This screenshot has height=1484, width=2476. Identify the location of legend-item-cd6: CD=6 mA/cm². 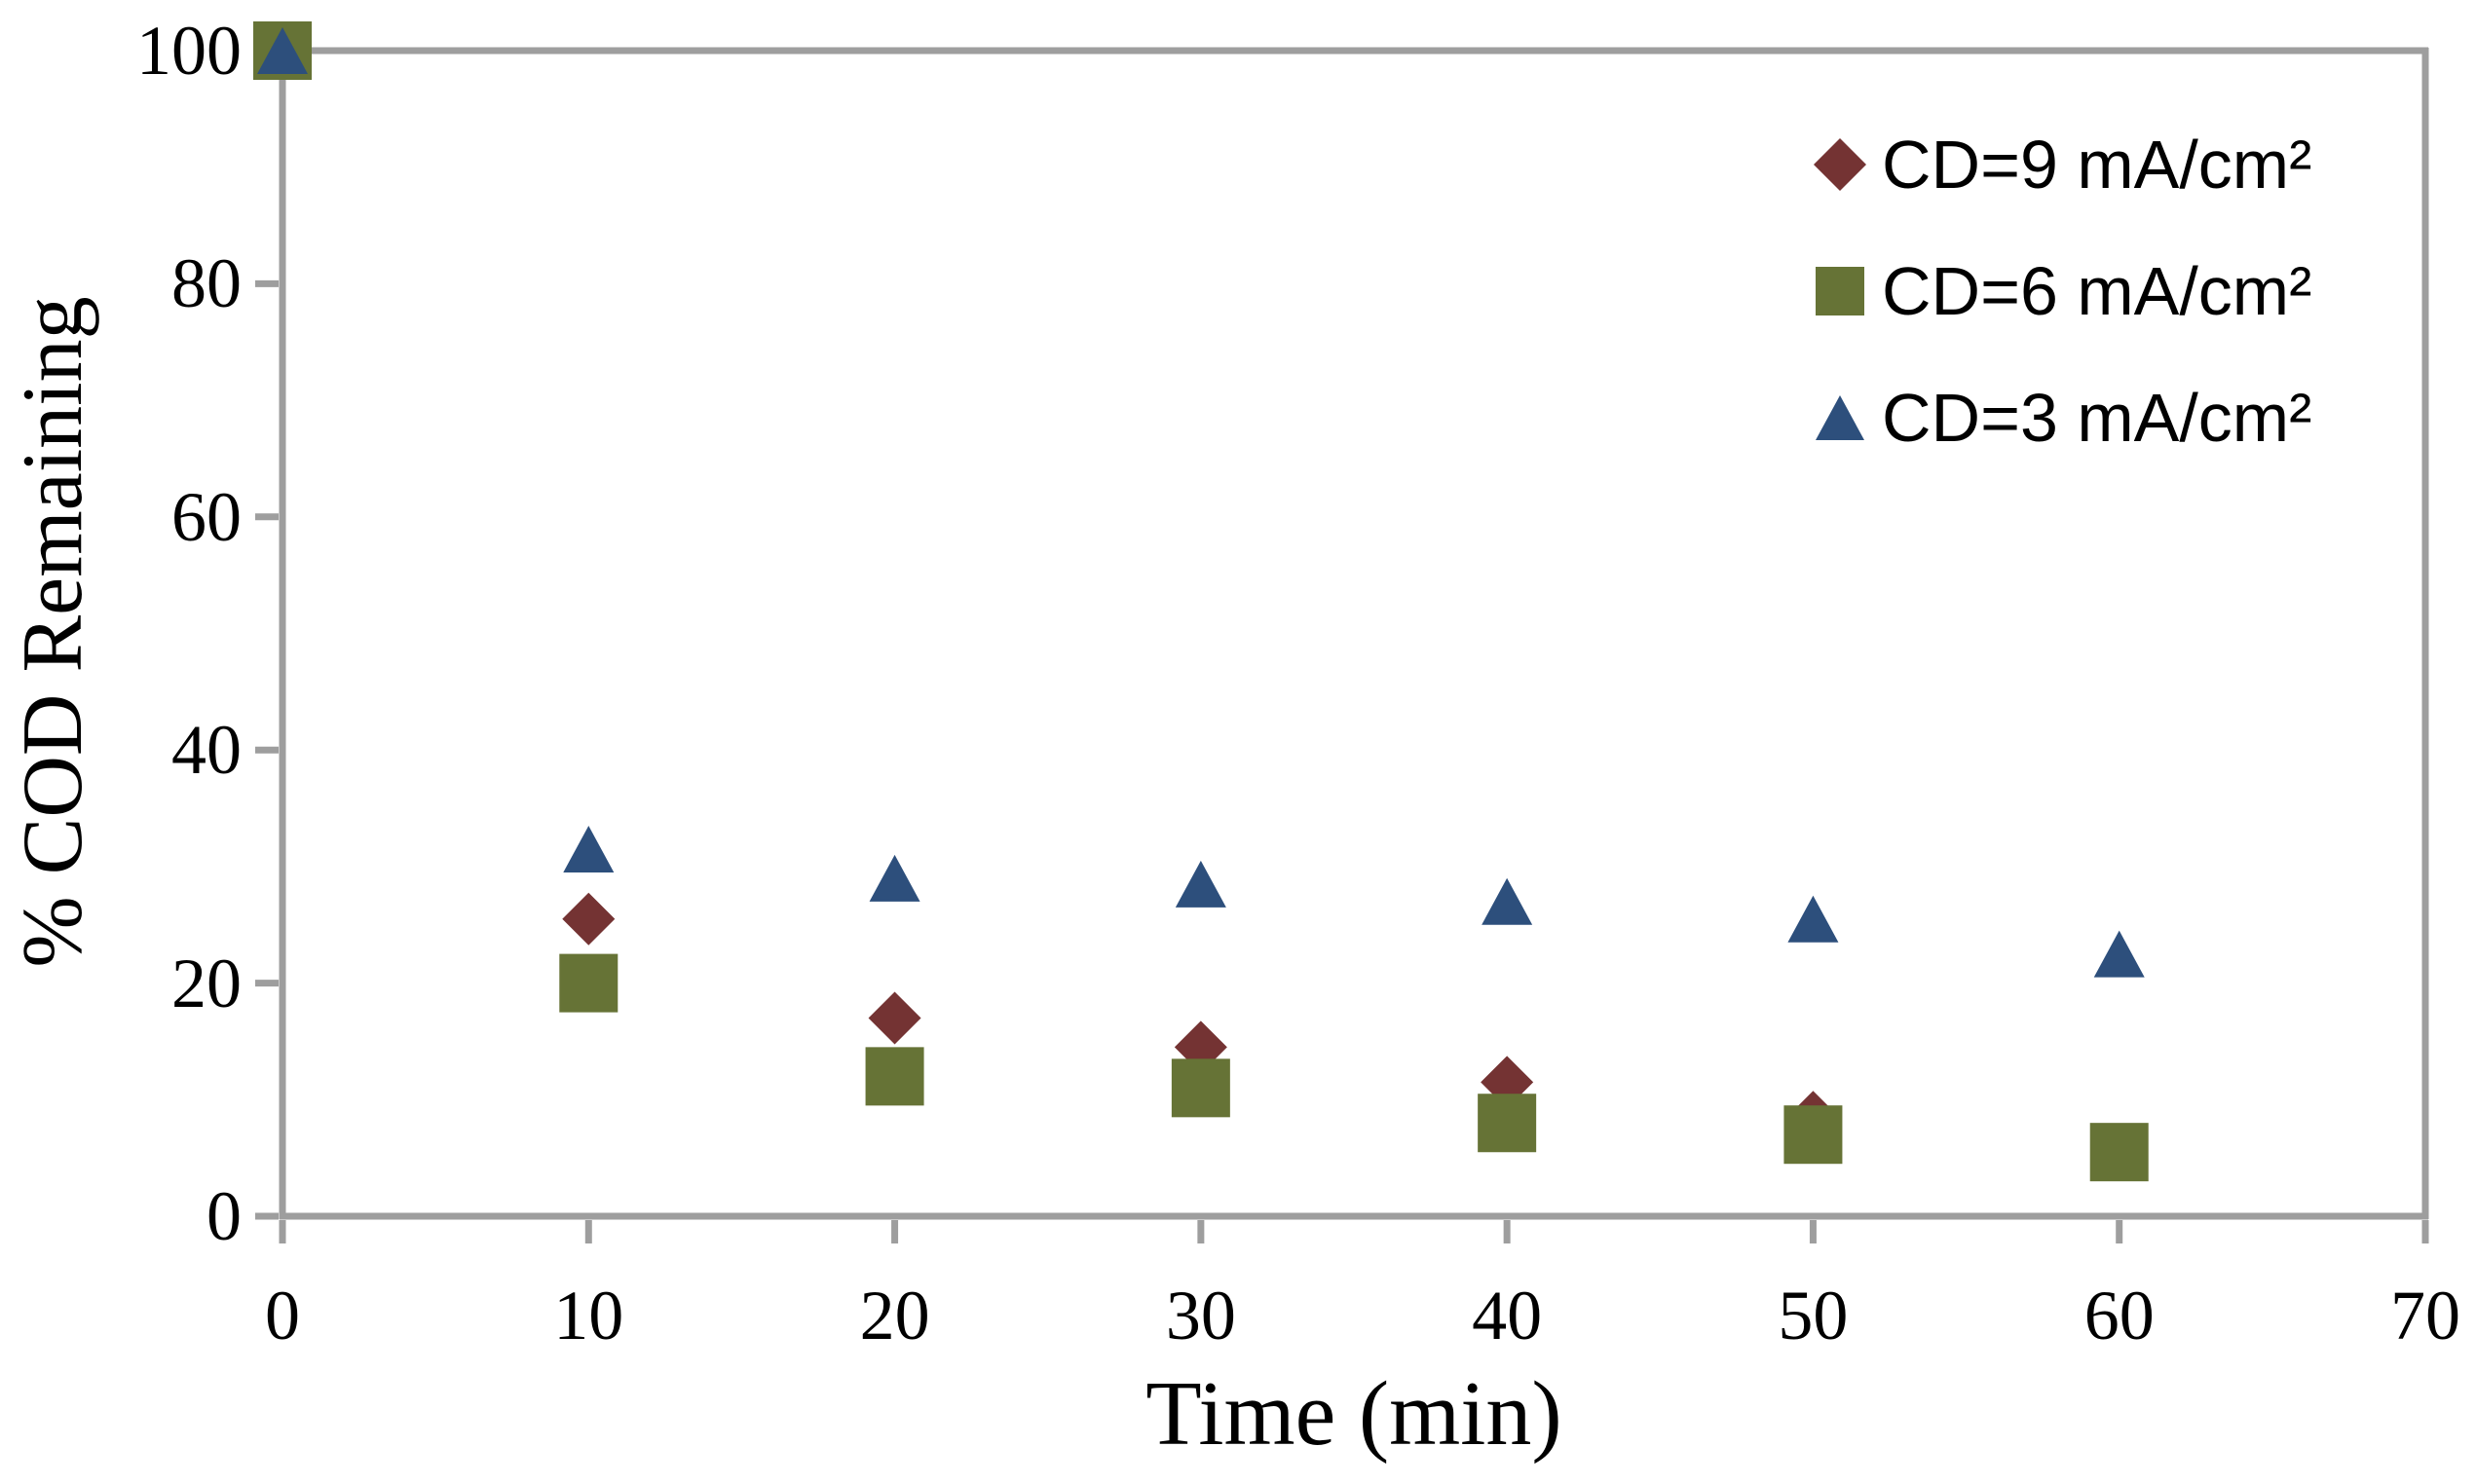
(2061, 291).